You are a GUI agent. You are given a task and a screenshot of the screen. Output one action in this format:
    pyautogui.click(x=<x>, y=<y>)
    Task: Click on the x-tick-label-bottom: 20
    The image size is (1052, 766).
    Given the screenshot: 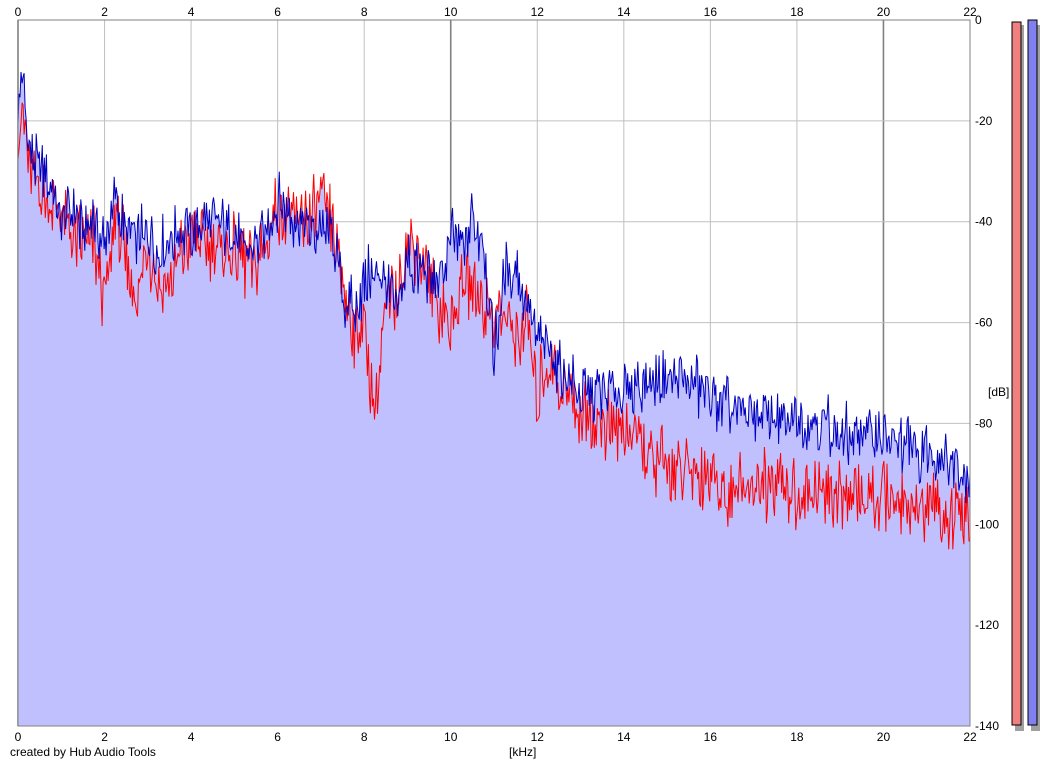 What is the action you would take?
    pyautogui.click(x=884, y=737)
    